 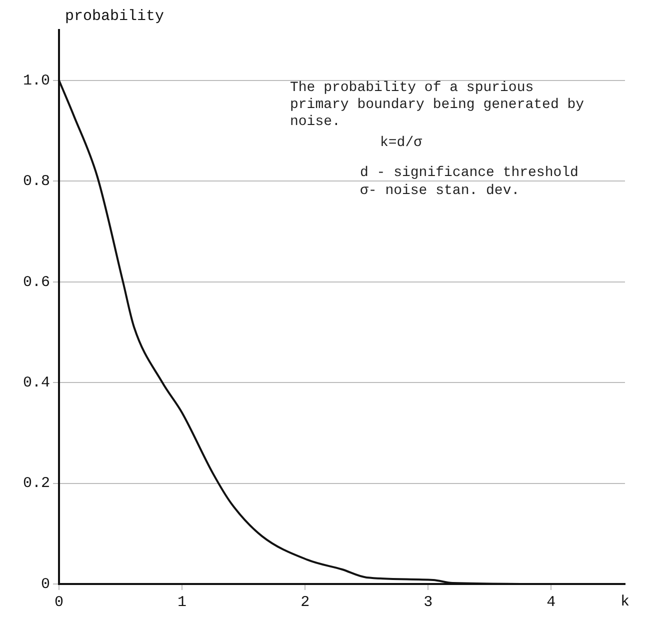 What do you see at coordinates (59, 602) in the screenshot?
I see `x-tick-label: 0` at bounding box center [59, 602].